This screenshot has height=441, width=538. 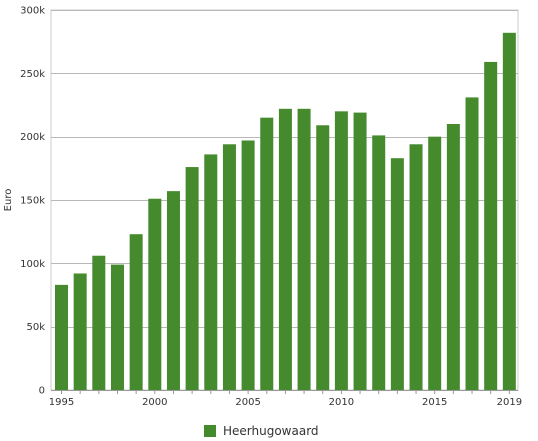 I want to click on x-tick-label: 1995, so click(x=61, y=402).